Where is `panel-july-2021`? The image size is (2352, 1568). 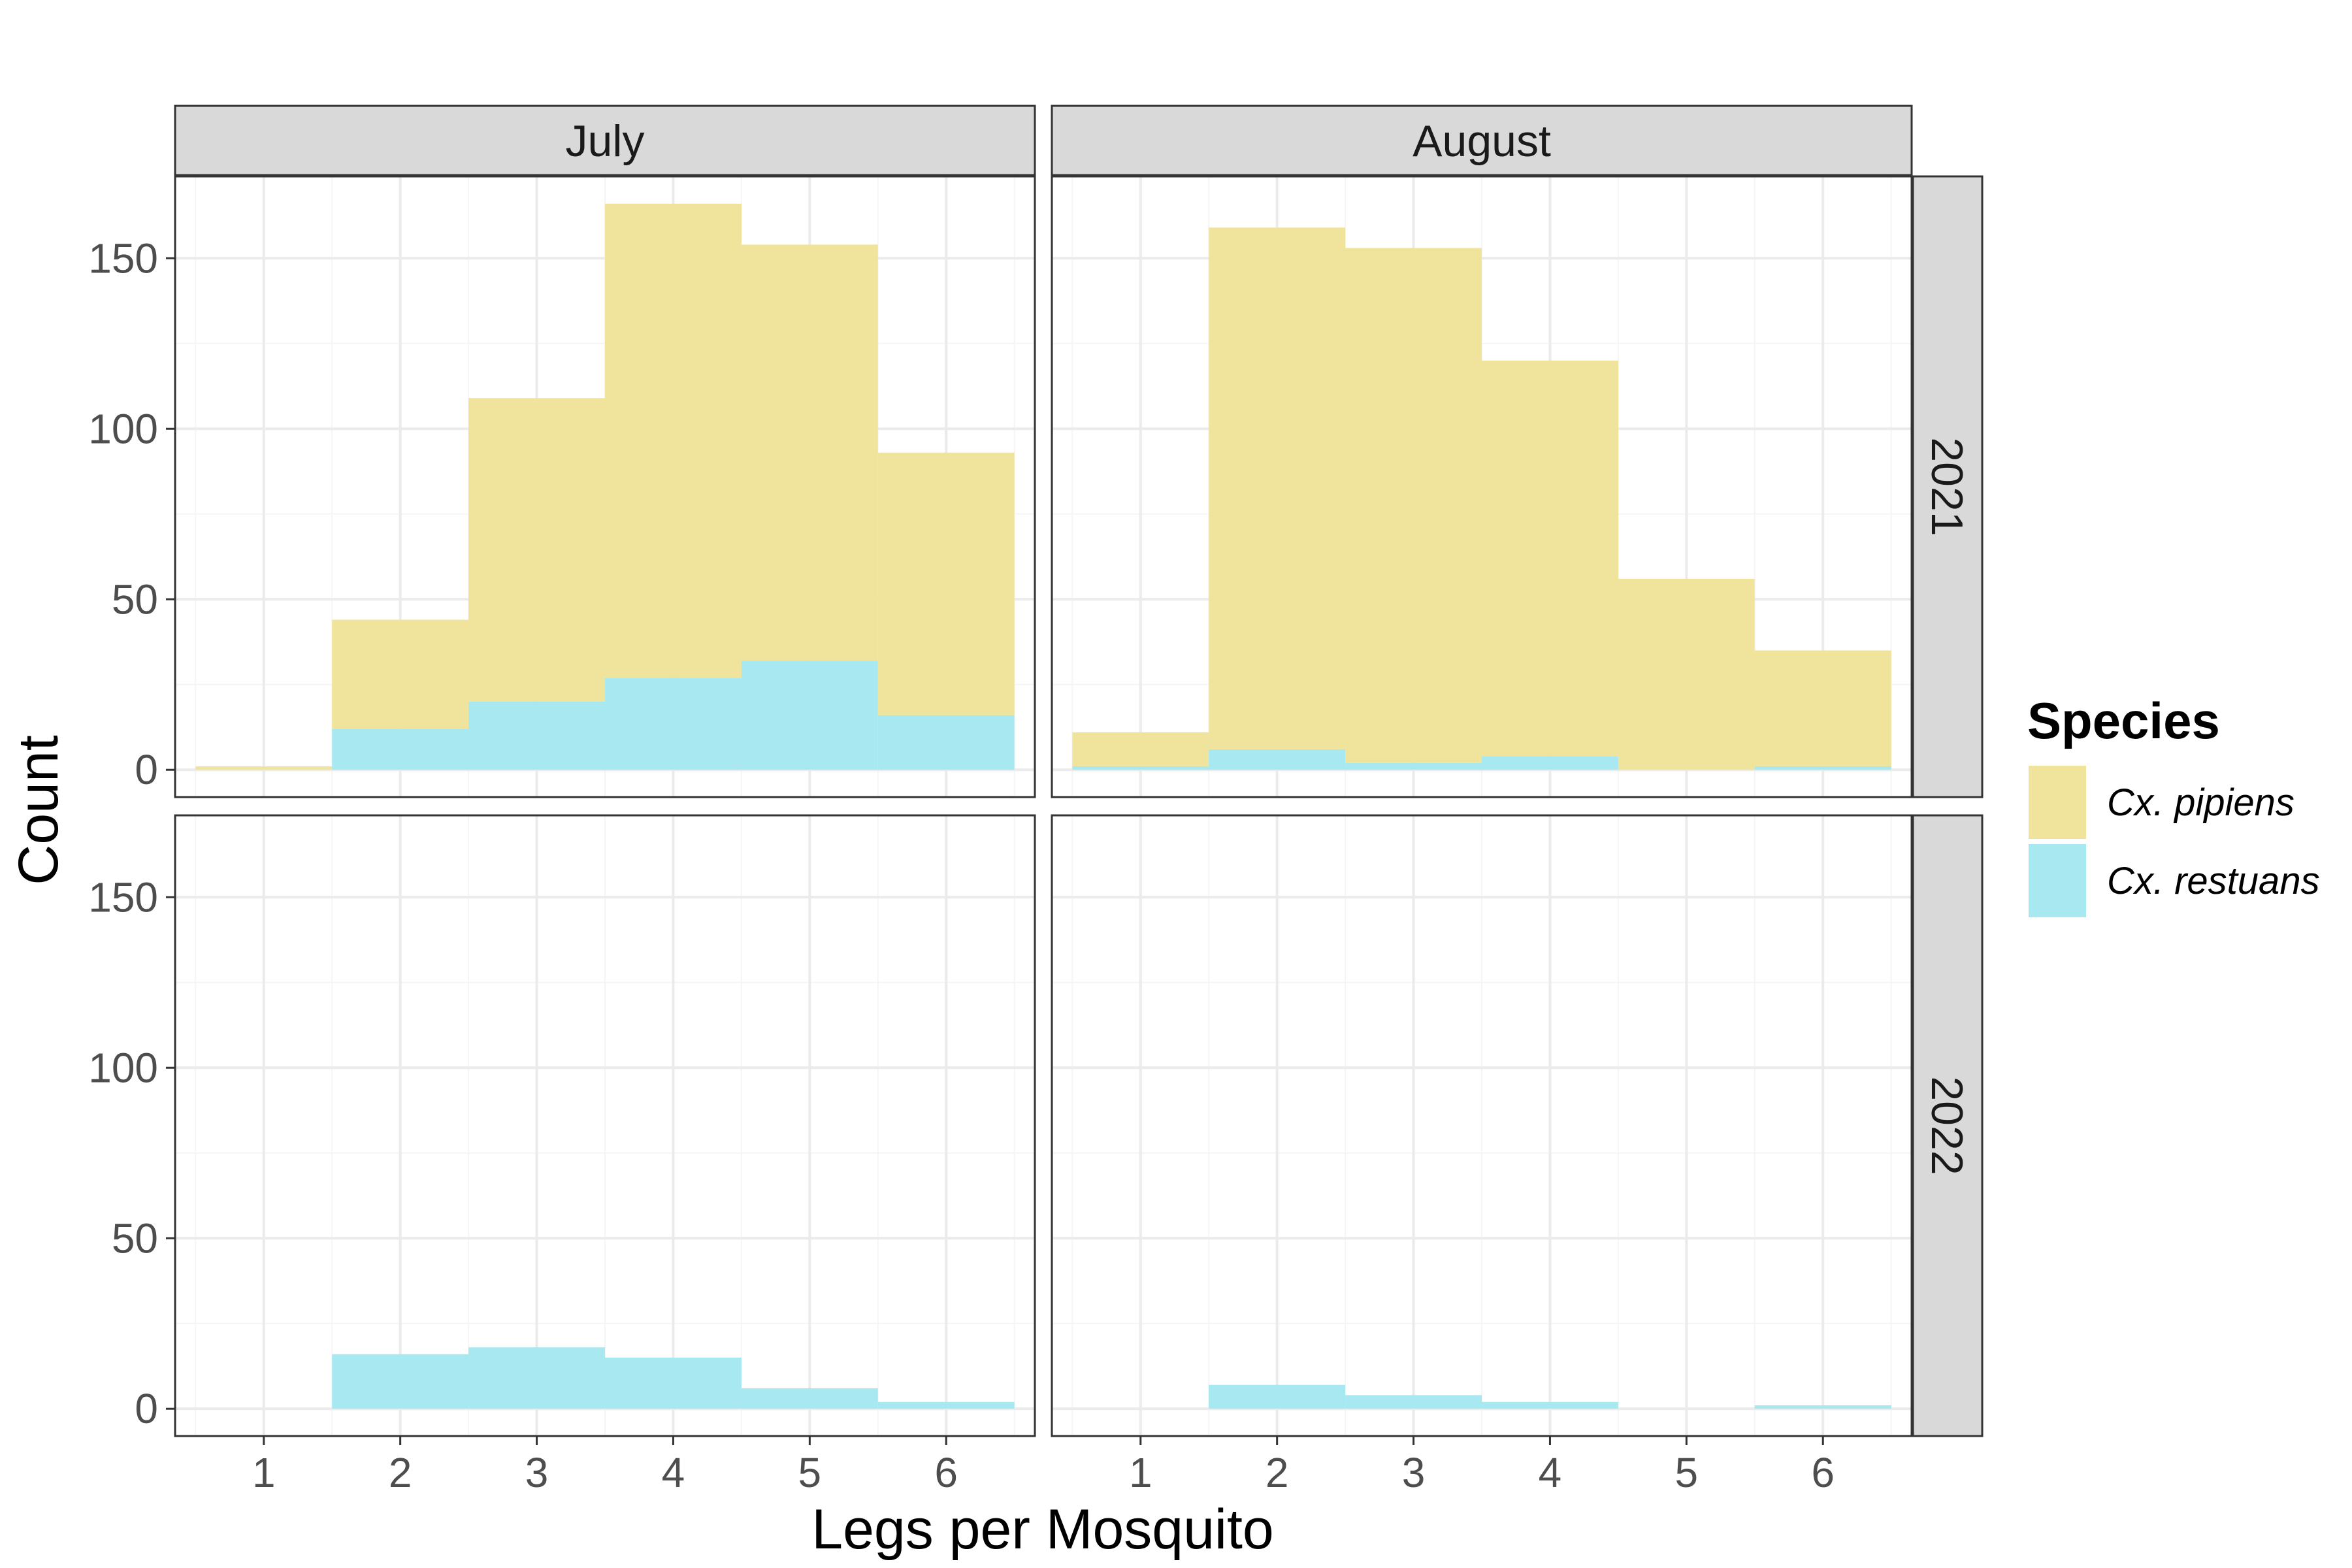
panel-july-2021 is located at coordinates (605, 486).